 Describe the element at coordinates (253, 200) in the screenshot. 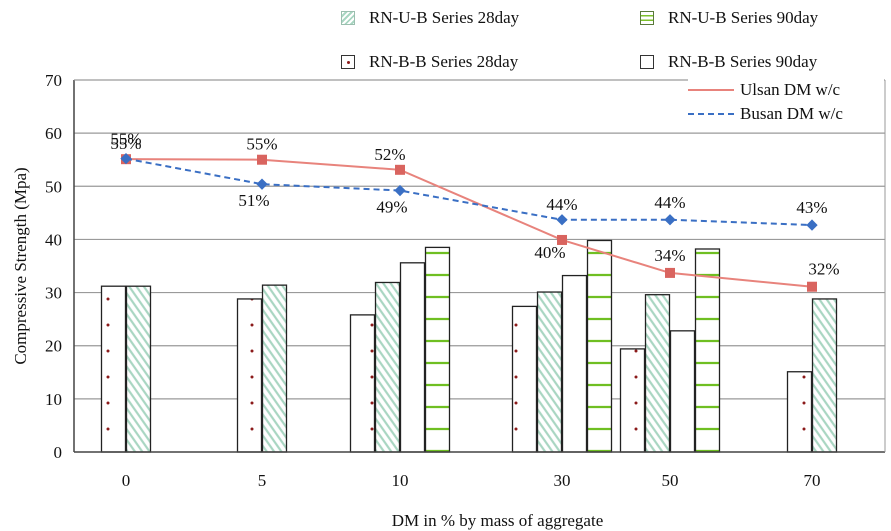

I see `data-label: 51%` at that location.